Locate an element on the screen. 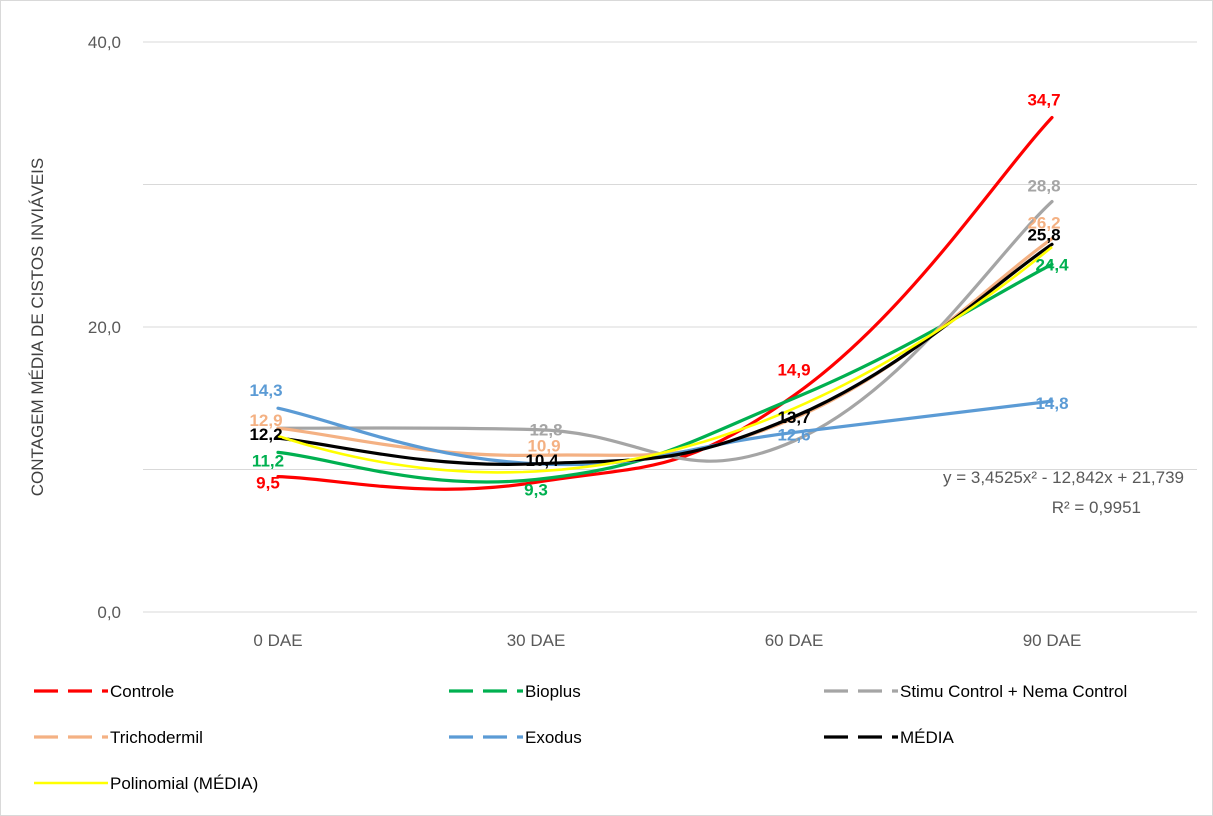 The height and width of the screenshot is (816, 1213). x-tick-label: 90 DAE is located at coordinates (1052, 640).